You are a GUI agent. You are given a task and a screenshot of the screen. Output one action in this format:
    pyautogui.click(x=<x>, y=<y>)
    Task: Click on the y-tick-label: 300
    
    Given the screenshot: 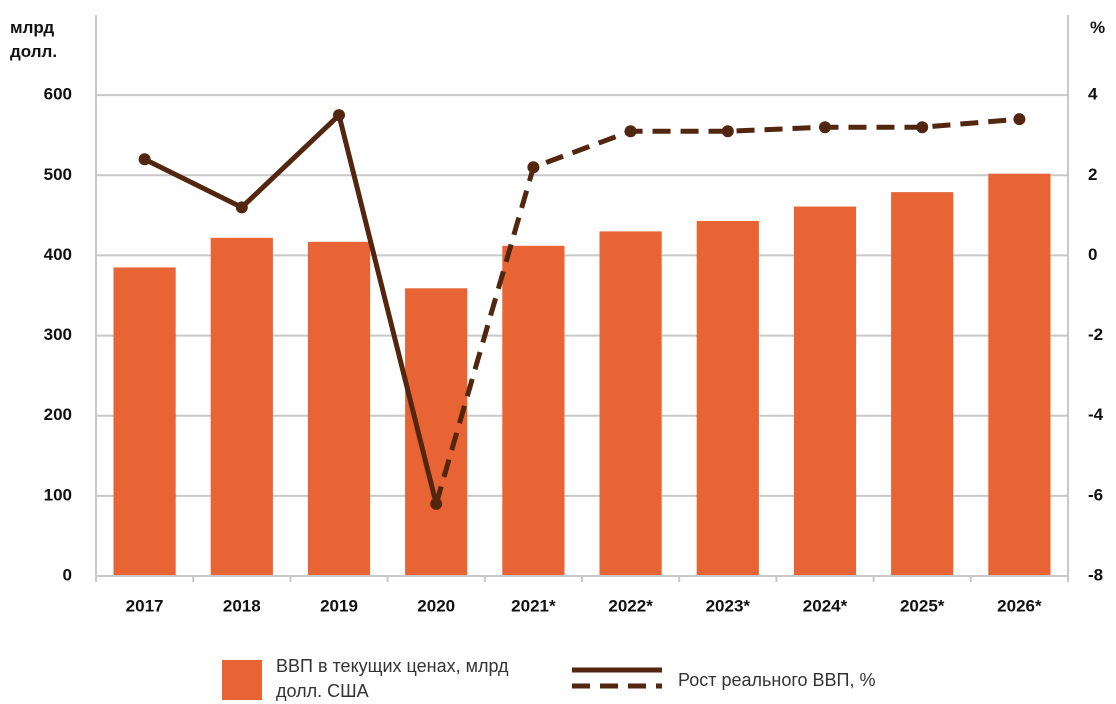 What is the action you would take?
    pyautogui.click(x=58, y=334)
    